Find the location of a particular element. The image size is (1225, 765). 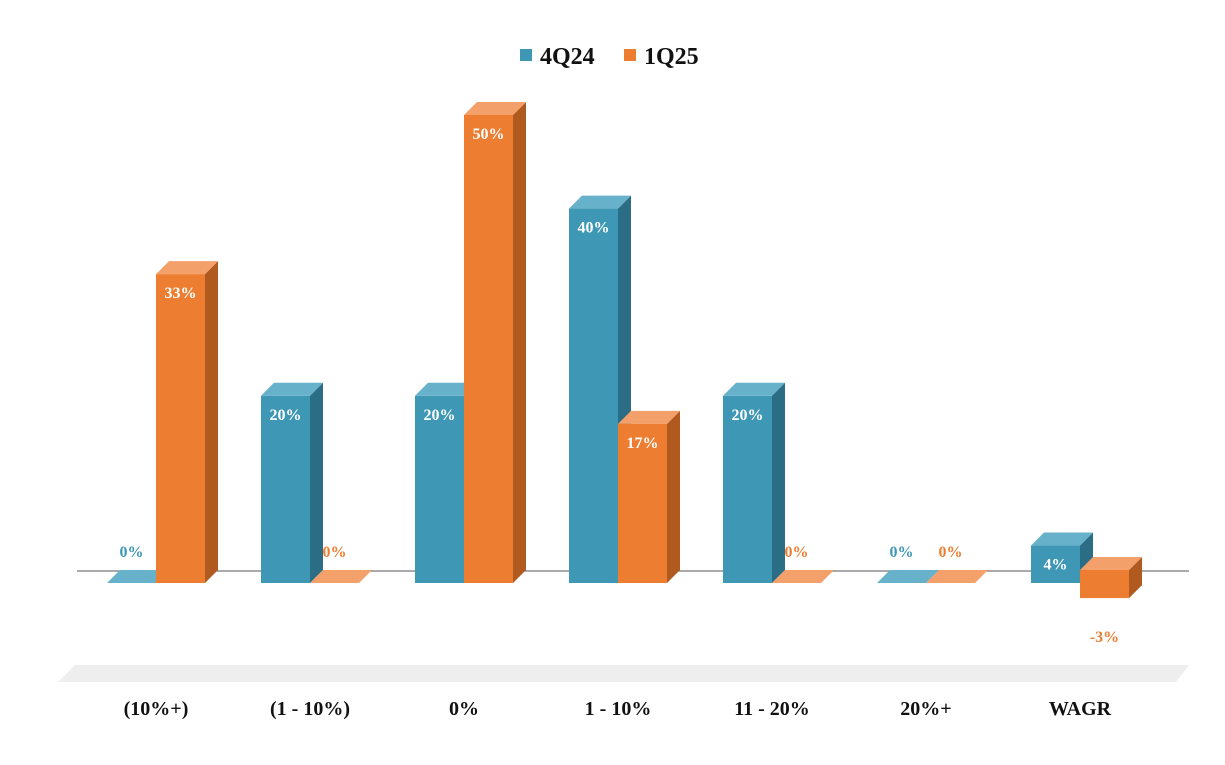

legend-label-4q24: 4Q24 is located at coordinates (567, 57).